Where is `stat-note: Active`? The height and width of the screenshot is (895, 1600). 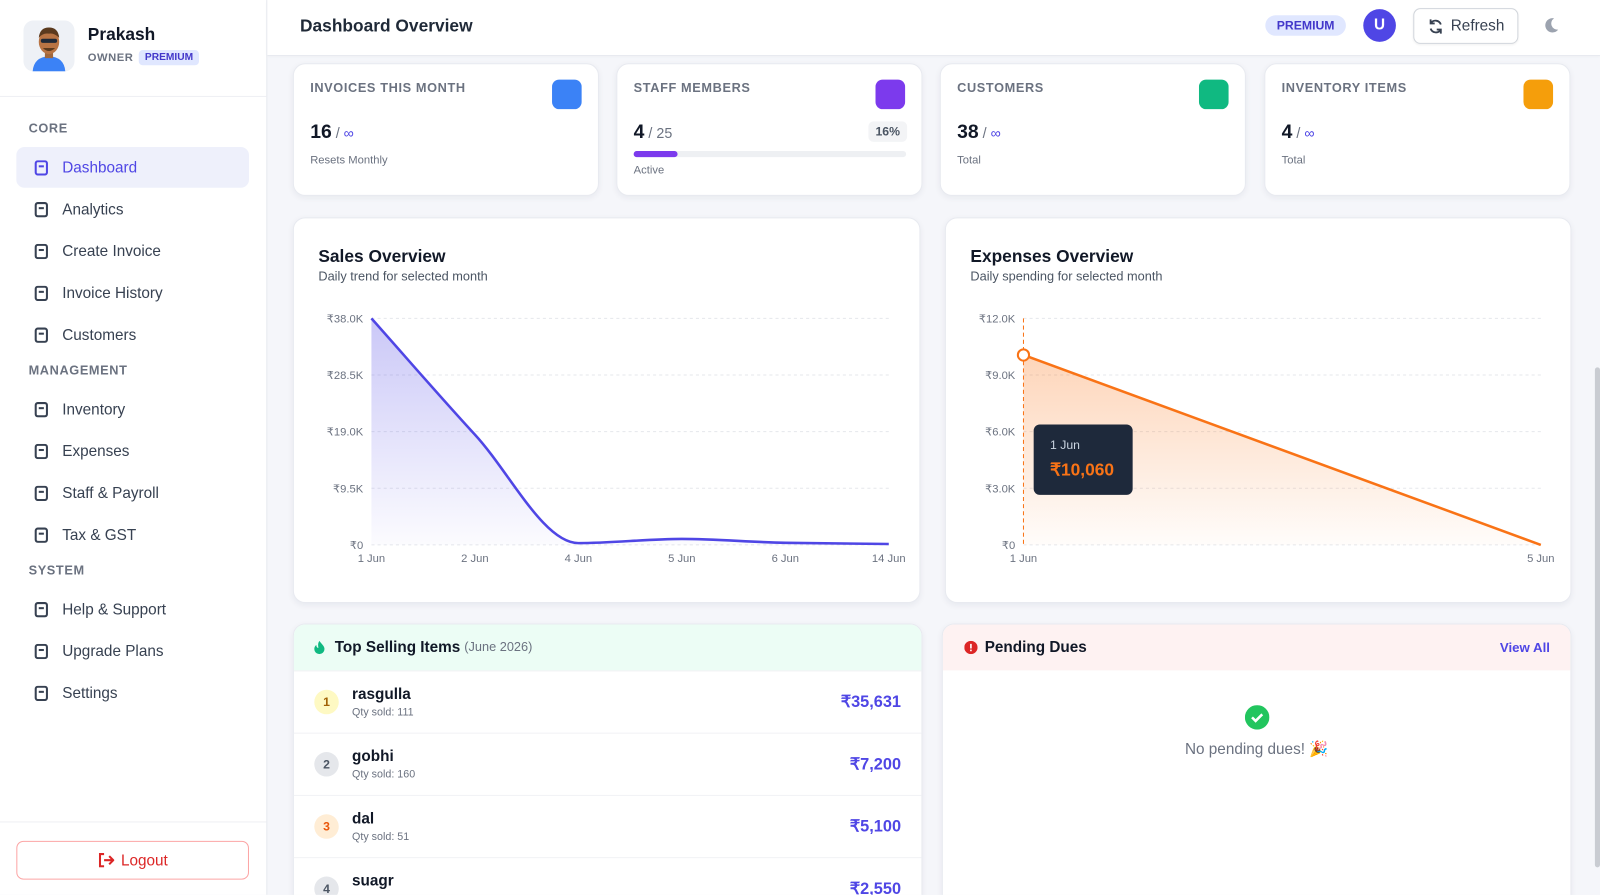
stat-note: Active is located at coordinates (649, 170).